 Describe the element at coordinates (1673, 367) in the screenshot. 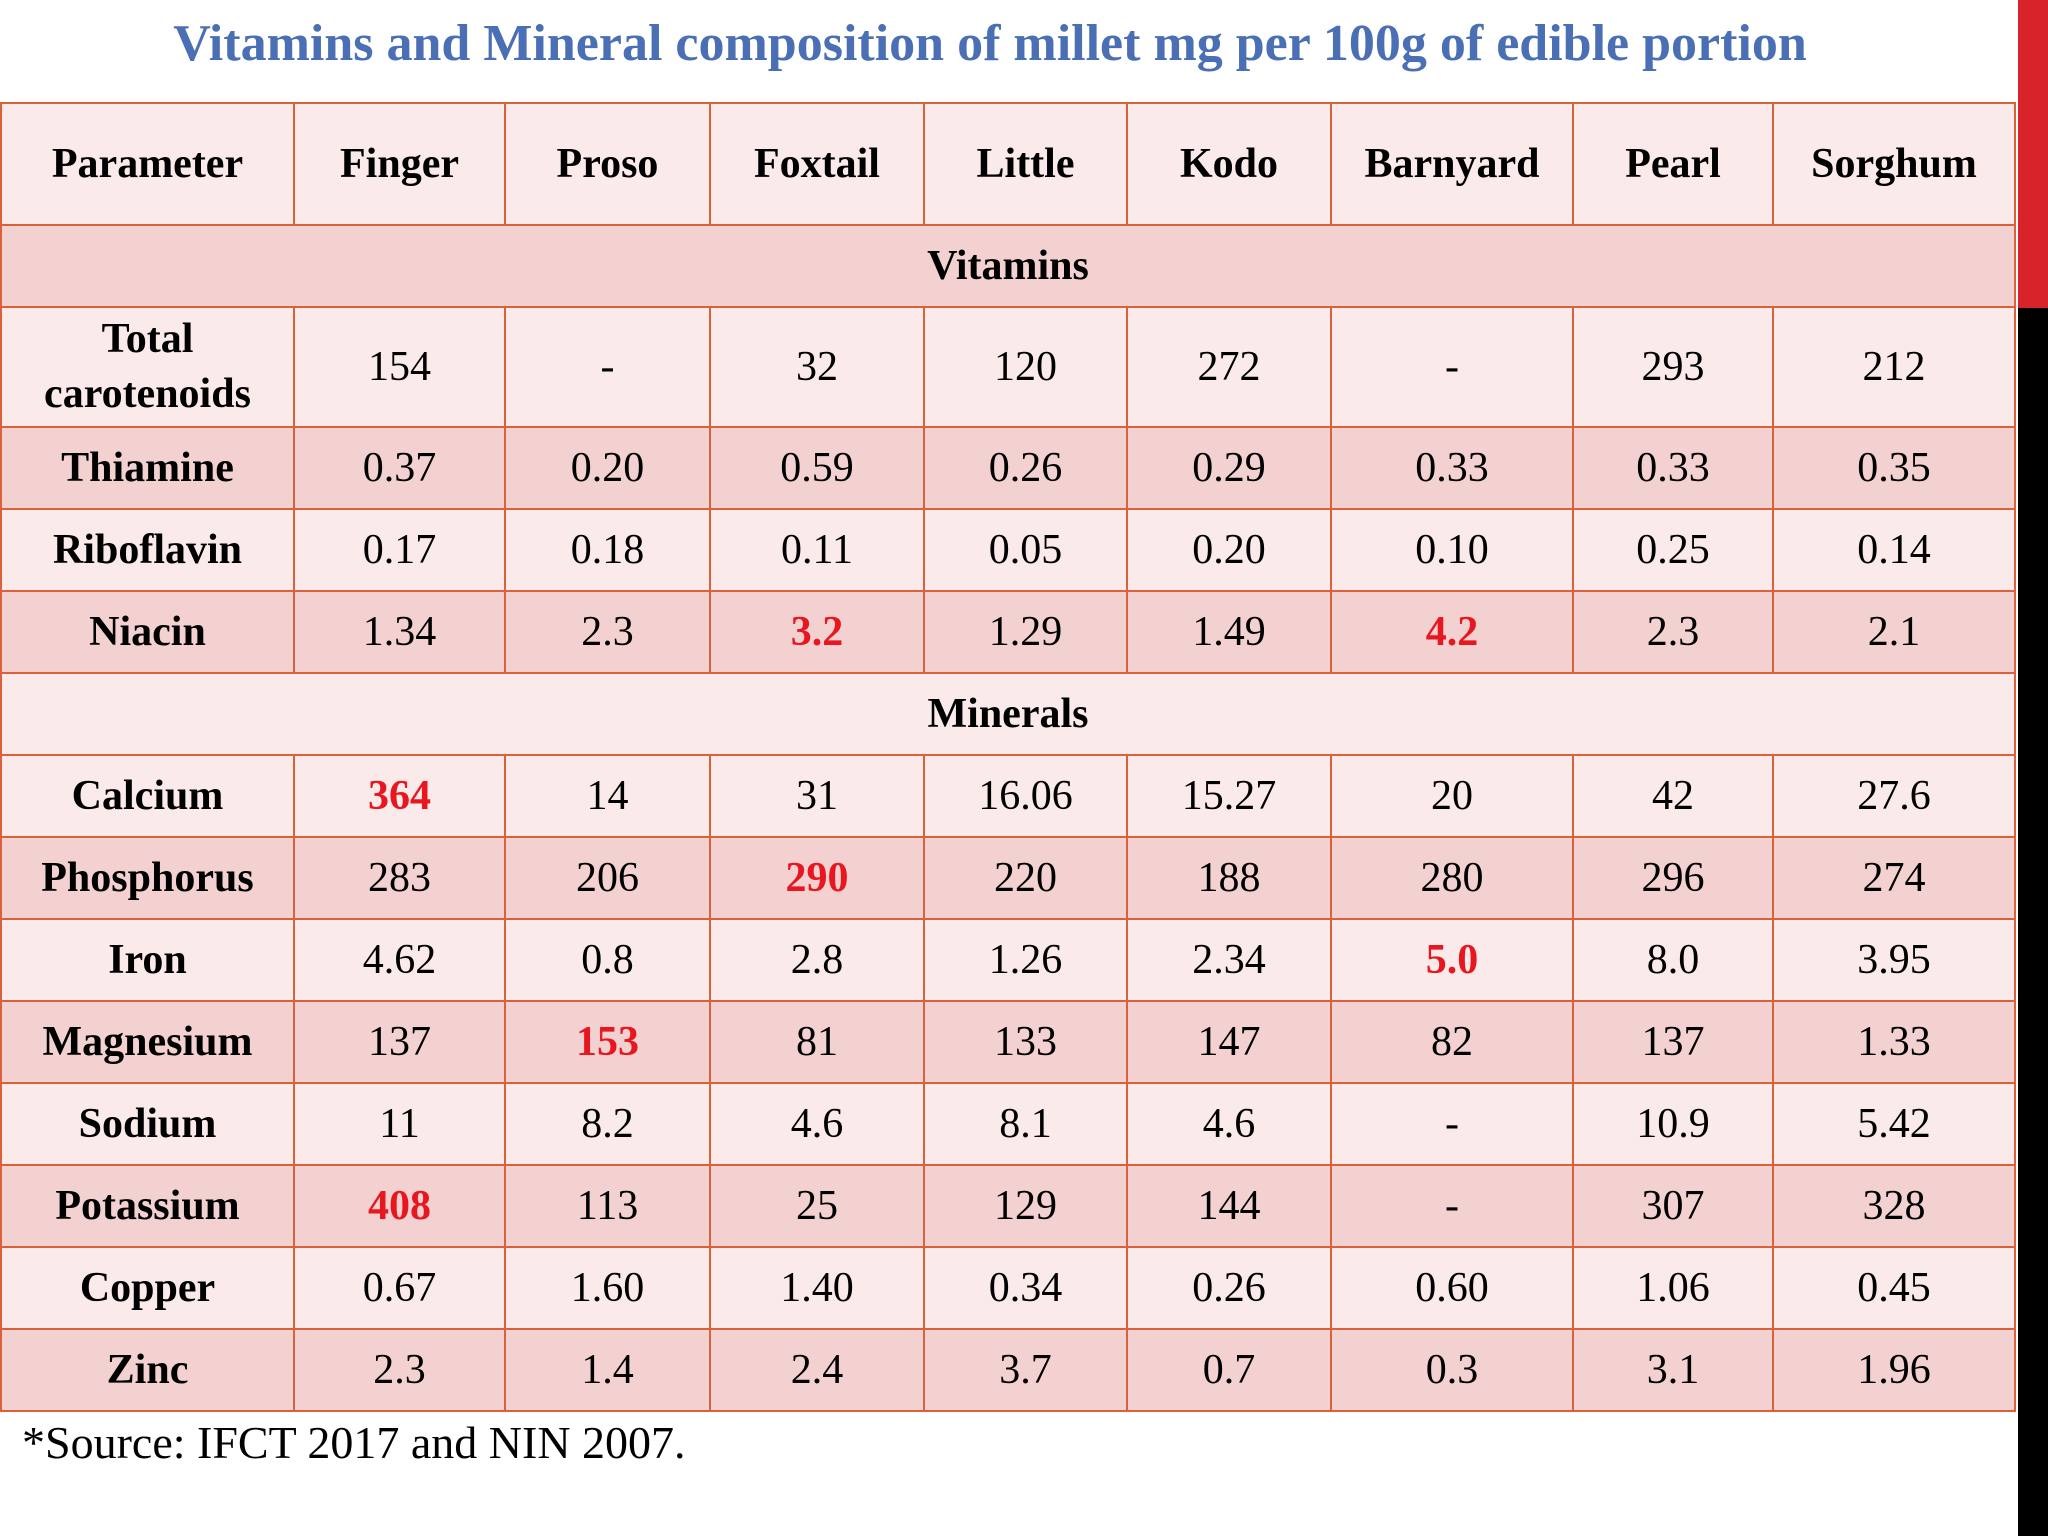

I see `value-cell: 293` at that location.